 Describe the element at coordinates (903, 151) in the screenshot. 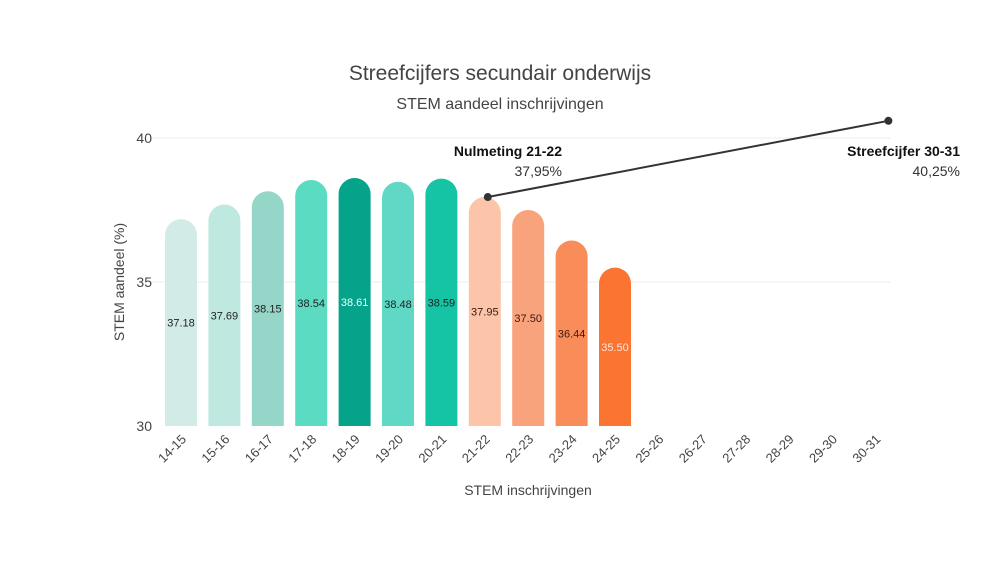

I see `target-title: Streefcijfer 30-31` at that location.